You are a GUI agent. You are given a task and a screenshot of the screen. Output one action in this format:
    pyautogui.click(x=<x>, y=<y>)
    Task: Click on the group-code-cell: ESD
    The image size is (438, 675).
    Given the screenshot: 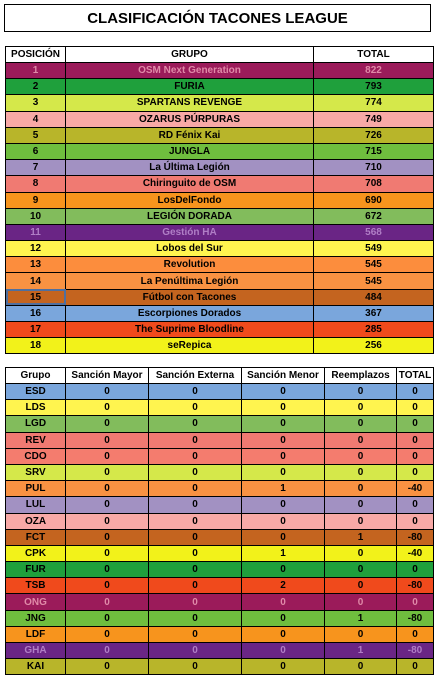 What is the action you would take?
    pyautogui.click(x=35, y=391)
    